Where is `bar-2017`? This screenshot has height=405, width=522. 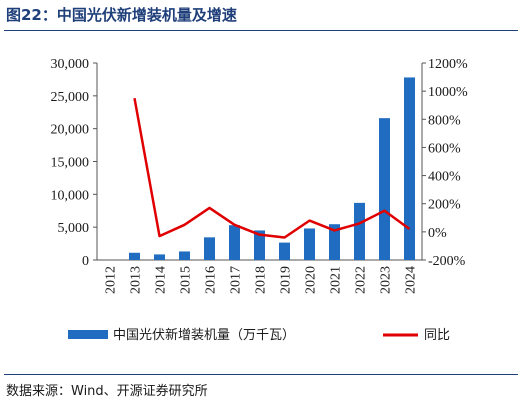 bar-2017 is located at coordinates (234, 242).